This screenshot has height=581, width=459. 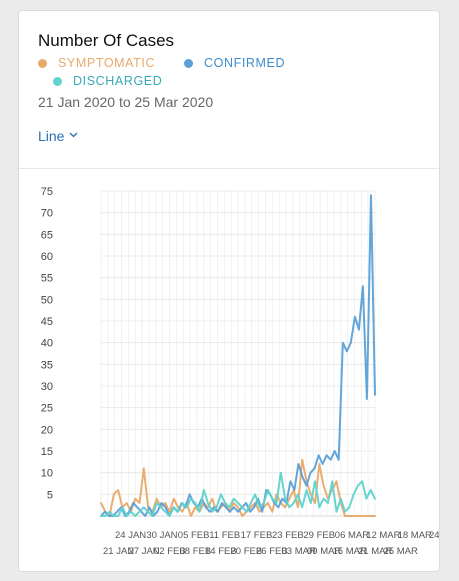 What do you see at coordinates (47, 279) in the screenshot?
I see `y-tick-label: 55` at bounding box center [47, 279].